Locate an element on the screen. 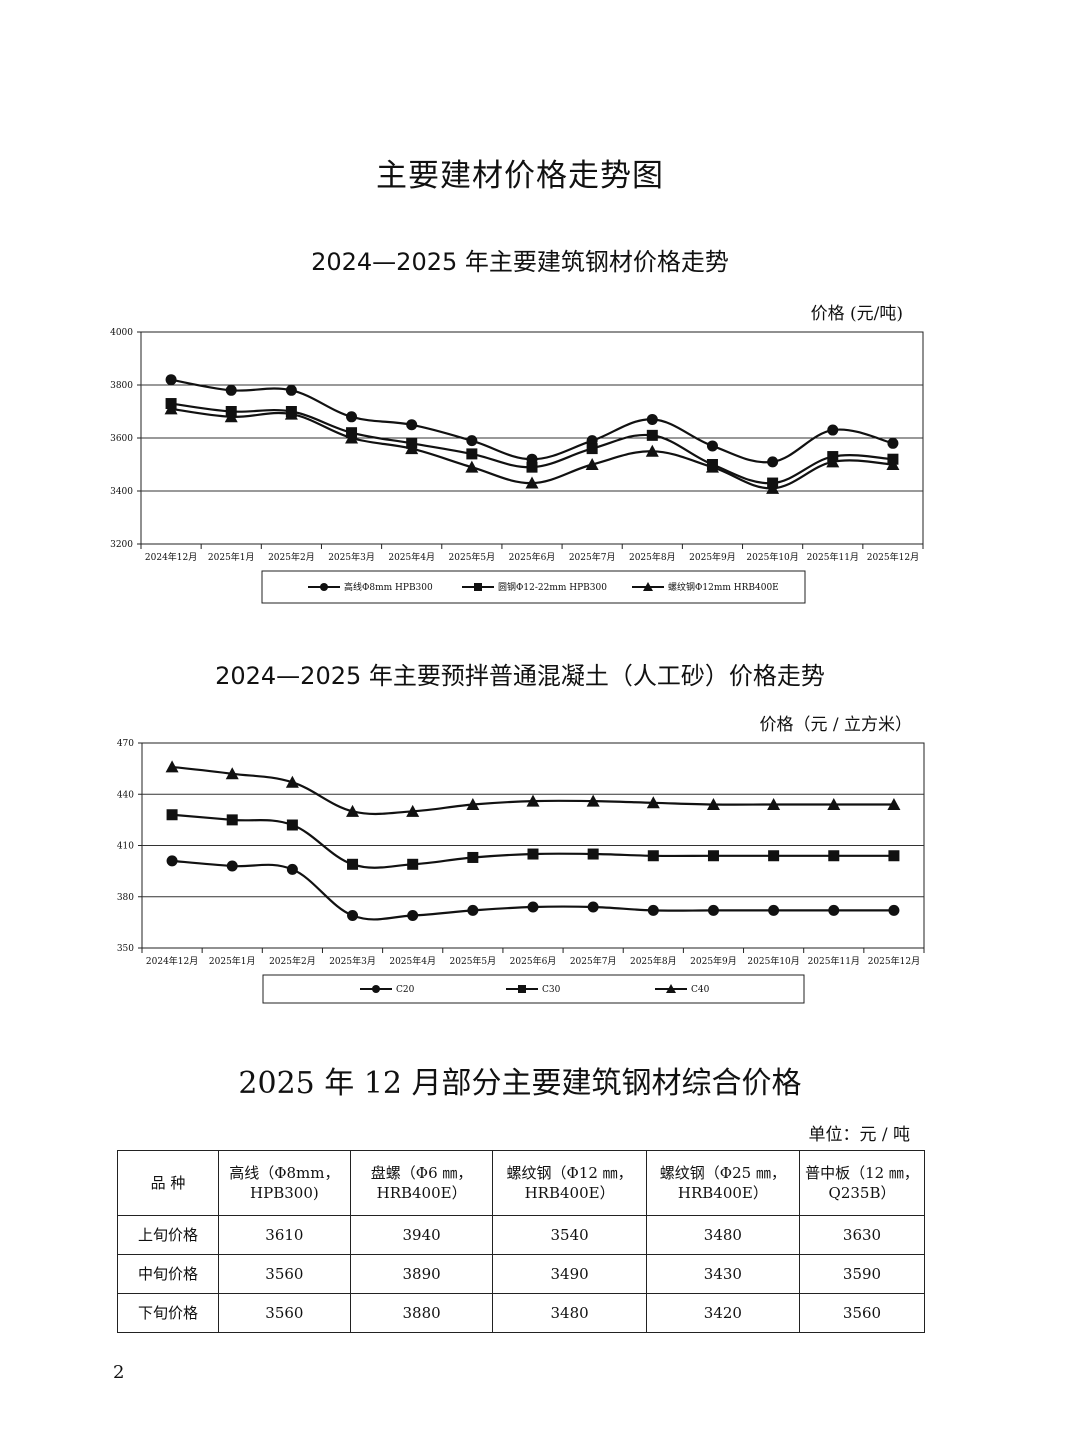 The width and height of the screenshot is (1080, 1455). table-cell: 3880 is located at coordinates (421, 1313).